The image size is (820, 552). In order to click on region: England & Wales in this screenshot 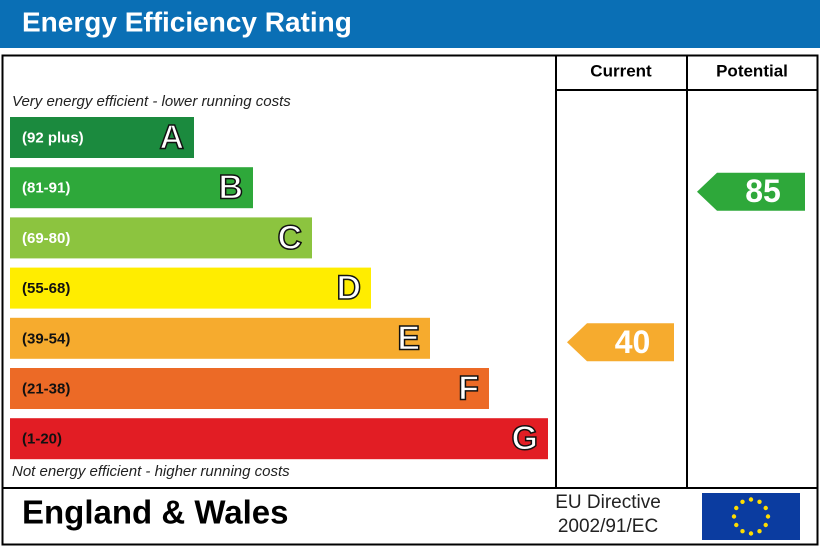, I will do `click(155, 512)`.